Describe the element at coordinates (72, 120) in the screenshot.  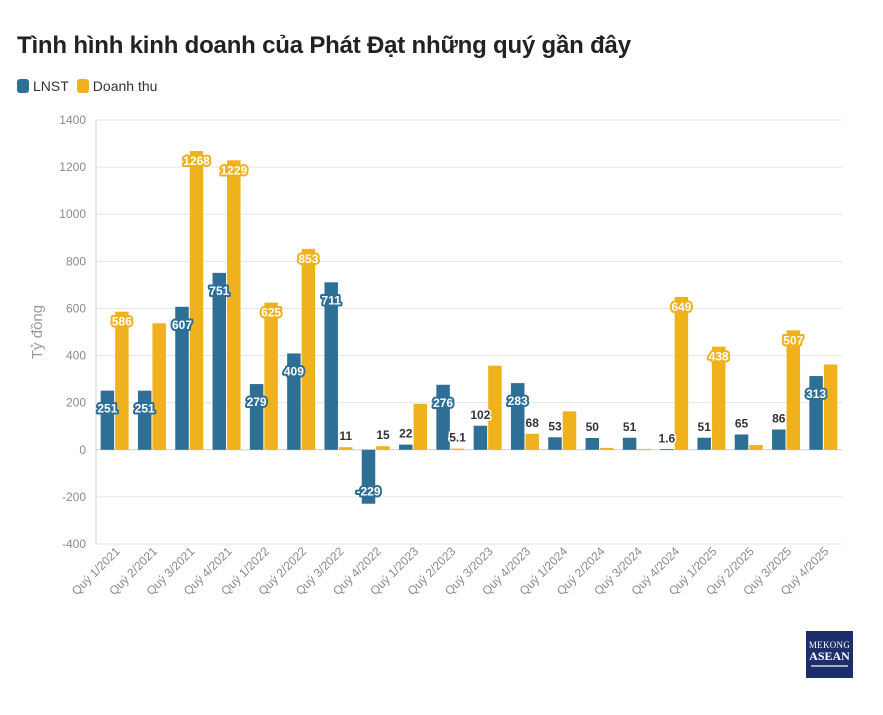
I see `y-tick-label: 1400` at that location.